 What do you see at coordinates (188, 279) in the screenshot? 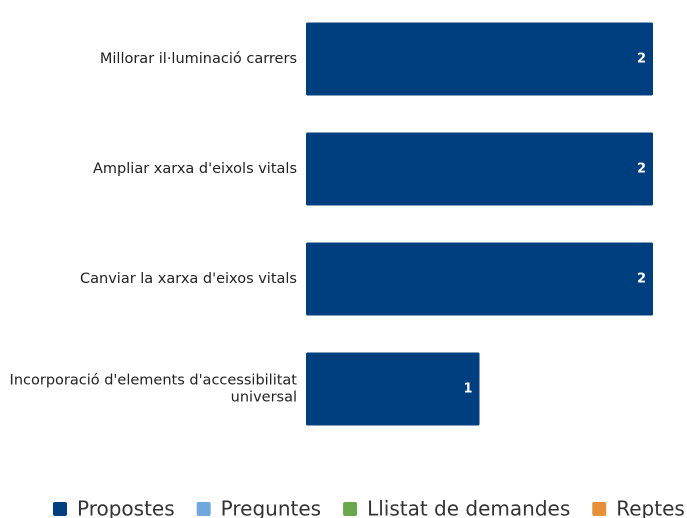
I see `category-label: Canviar la xarxa d'eixos vitals` at bounding box center [188, 279].